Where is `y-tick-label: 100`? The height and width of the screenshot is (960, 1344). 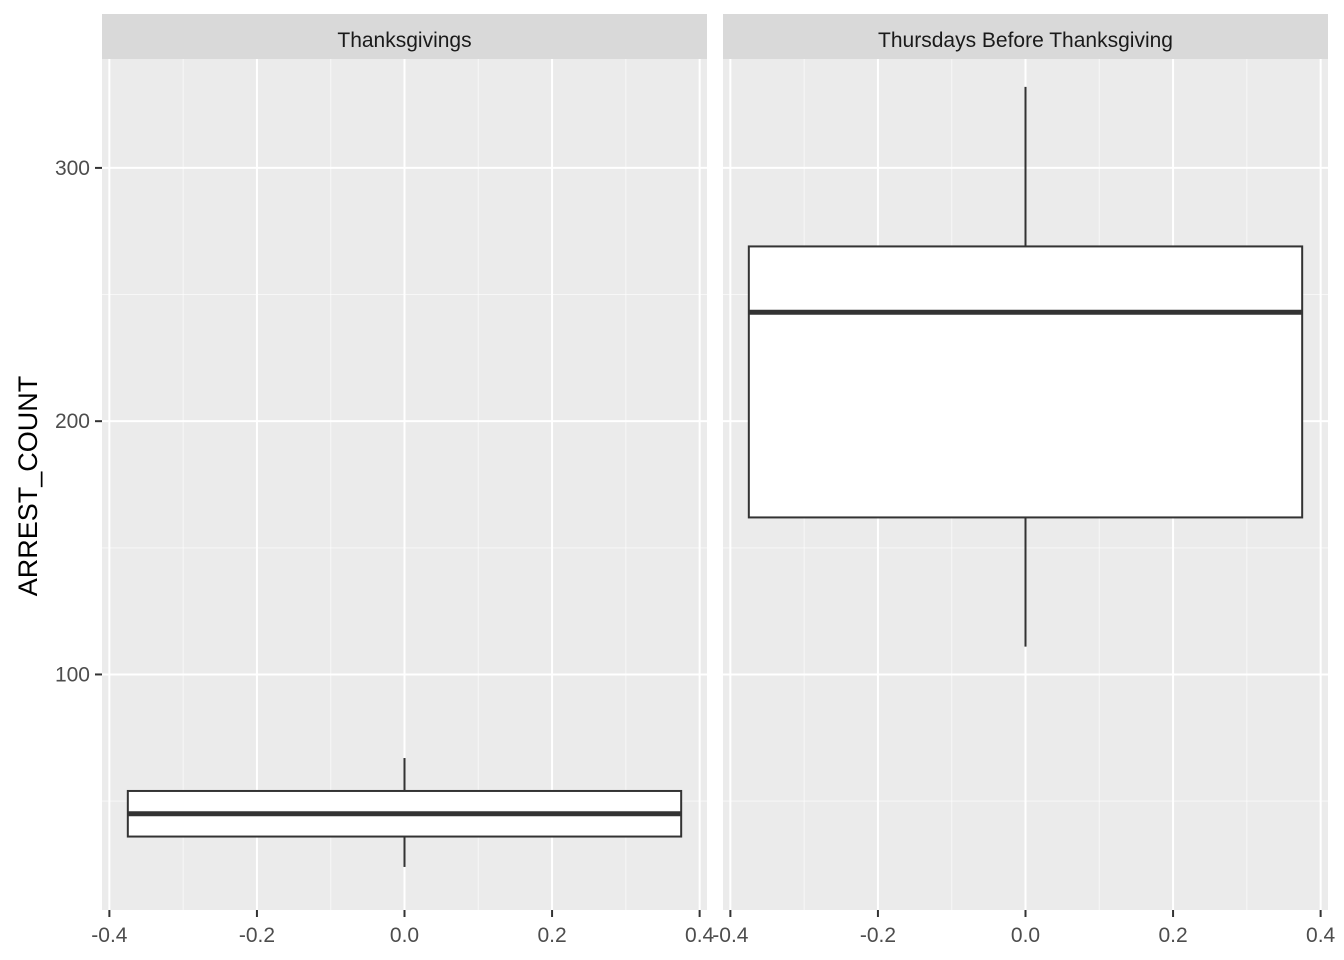 y-tick-label: 100 is located at coordinates (72, 674).